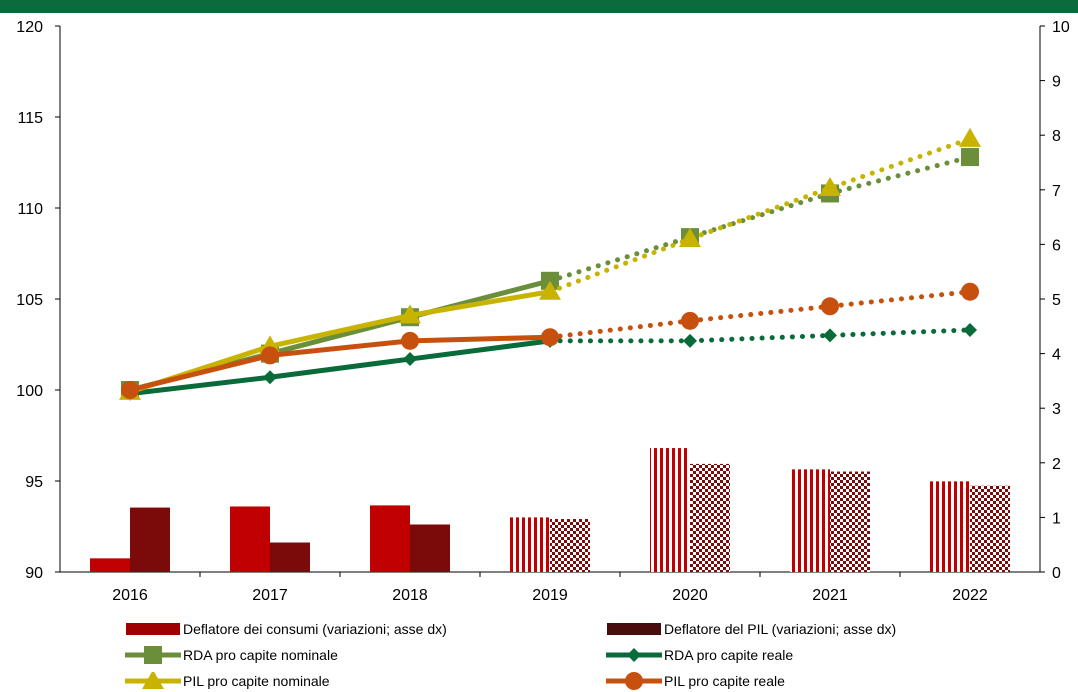 This screenshot has width=1078, height=692. What do you see at coordinates (830, 595) in the screenshot?
I see `x-tick-label: 2021` at bounding box center [830, 595].